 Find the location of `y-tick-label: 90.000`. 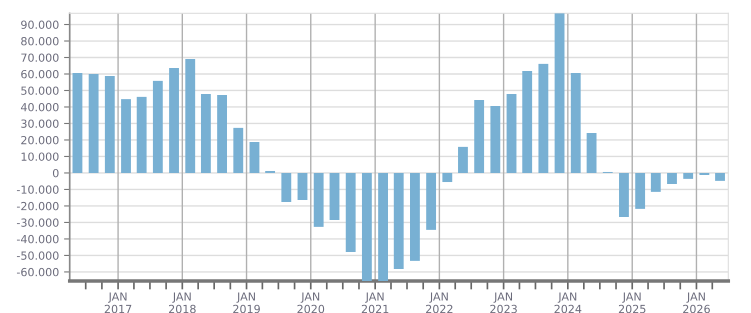

y-tick-label: 90.000 is located at coordinates (40, 24).